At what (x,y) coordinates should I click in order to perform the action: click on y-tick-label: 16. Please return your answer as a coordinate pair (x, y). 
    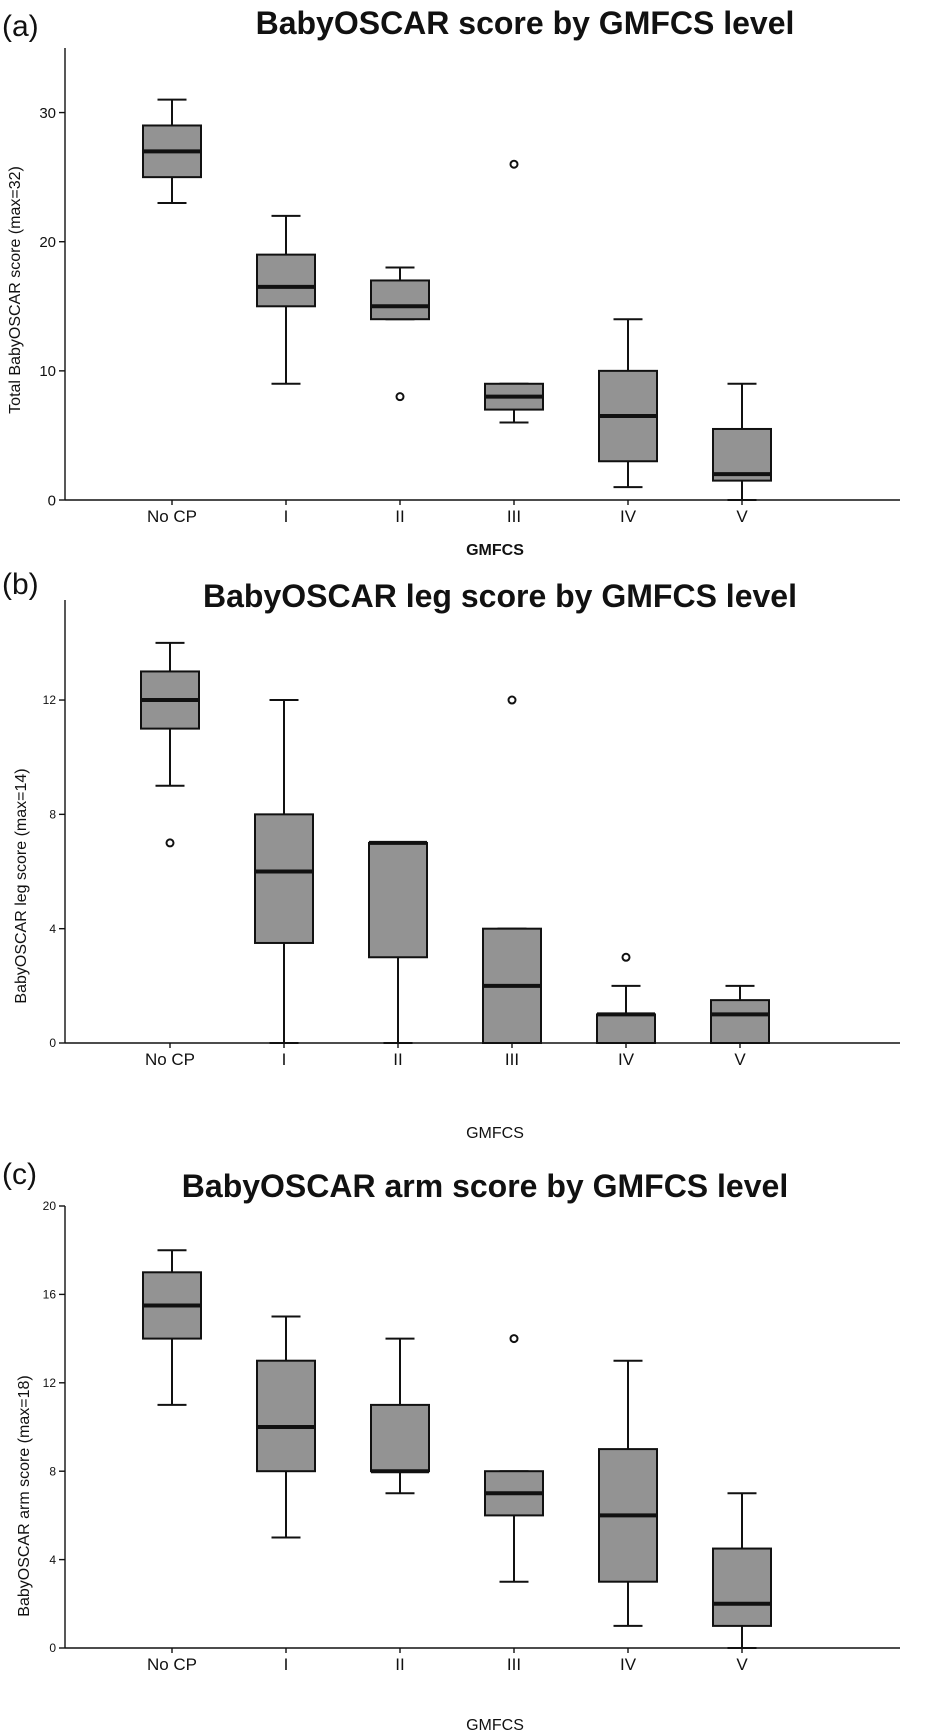
    Looking at the image, I should click on (50, 1295).